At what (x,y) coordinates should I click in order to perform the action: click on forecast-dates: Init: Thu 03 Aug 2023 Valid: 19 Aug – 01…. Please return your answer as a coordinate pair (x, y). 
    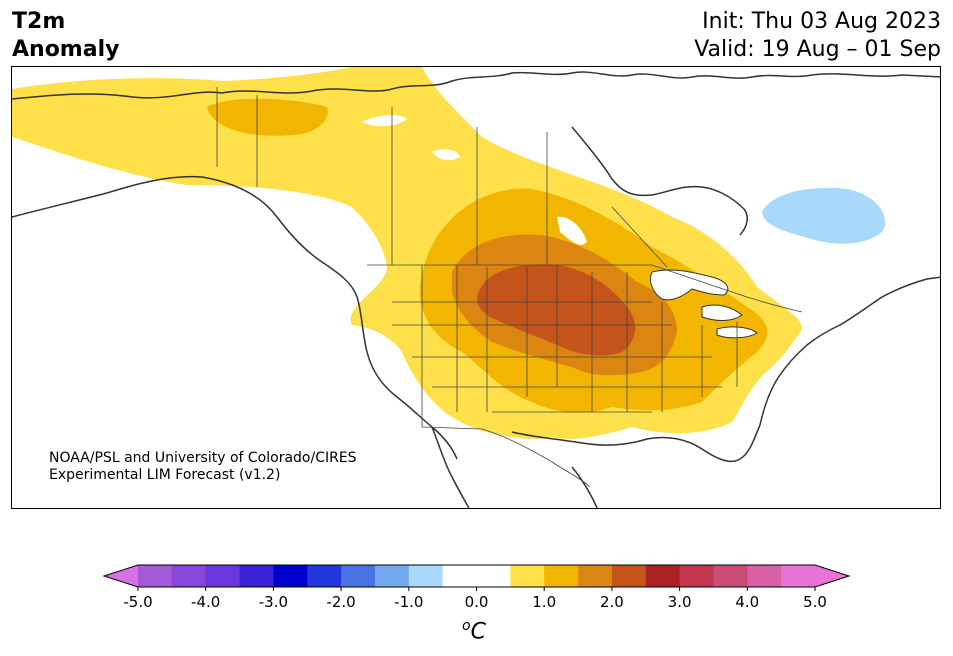
    Looking at the image, I should click on (817, 36).